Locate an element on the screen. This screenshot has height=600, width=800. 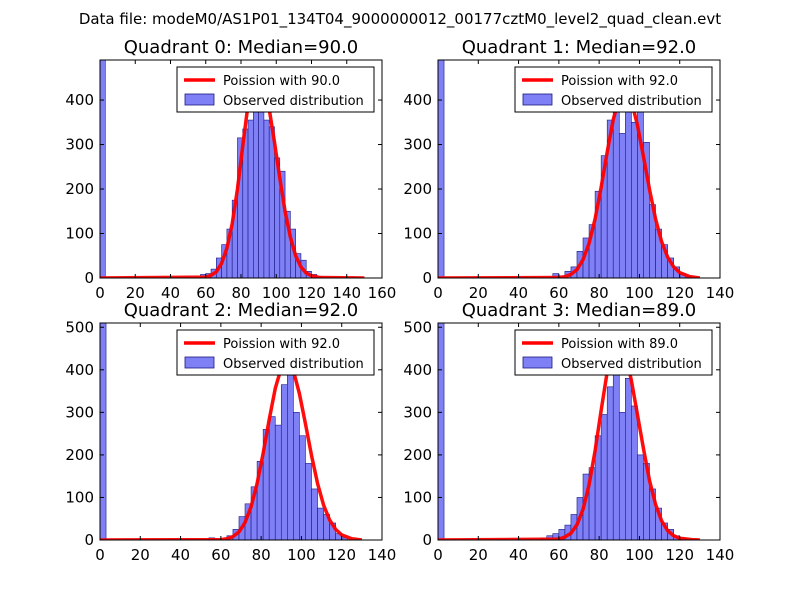
quadrant-3-title: Quadrant 3: Median=89.0 is located at coordinates (579, 310).